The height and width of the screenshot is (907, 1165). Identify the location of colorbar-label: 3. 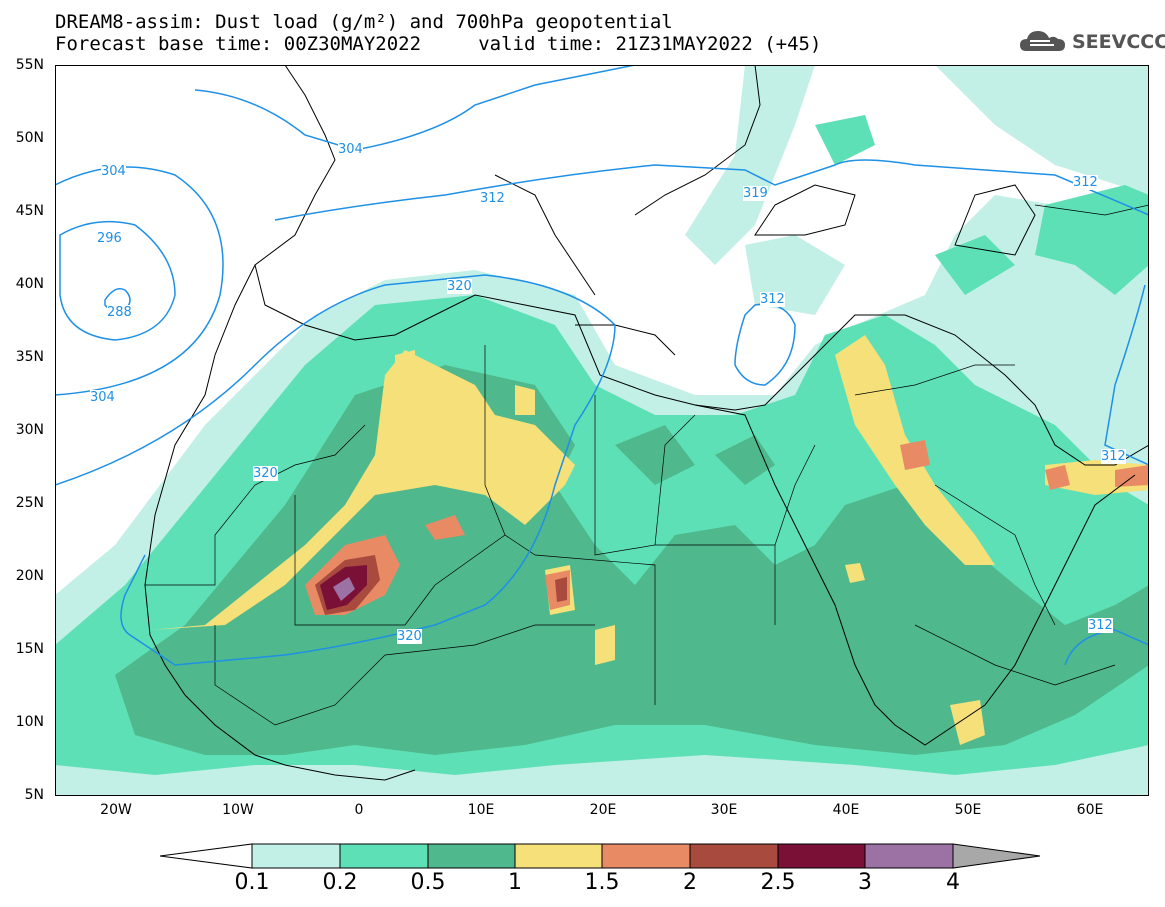
(865, 882).